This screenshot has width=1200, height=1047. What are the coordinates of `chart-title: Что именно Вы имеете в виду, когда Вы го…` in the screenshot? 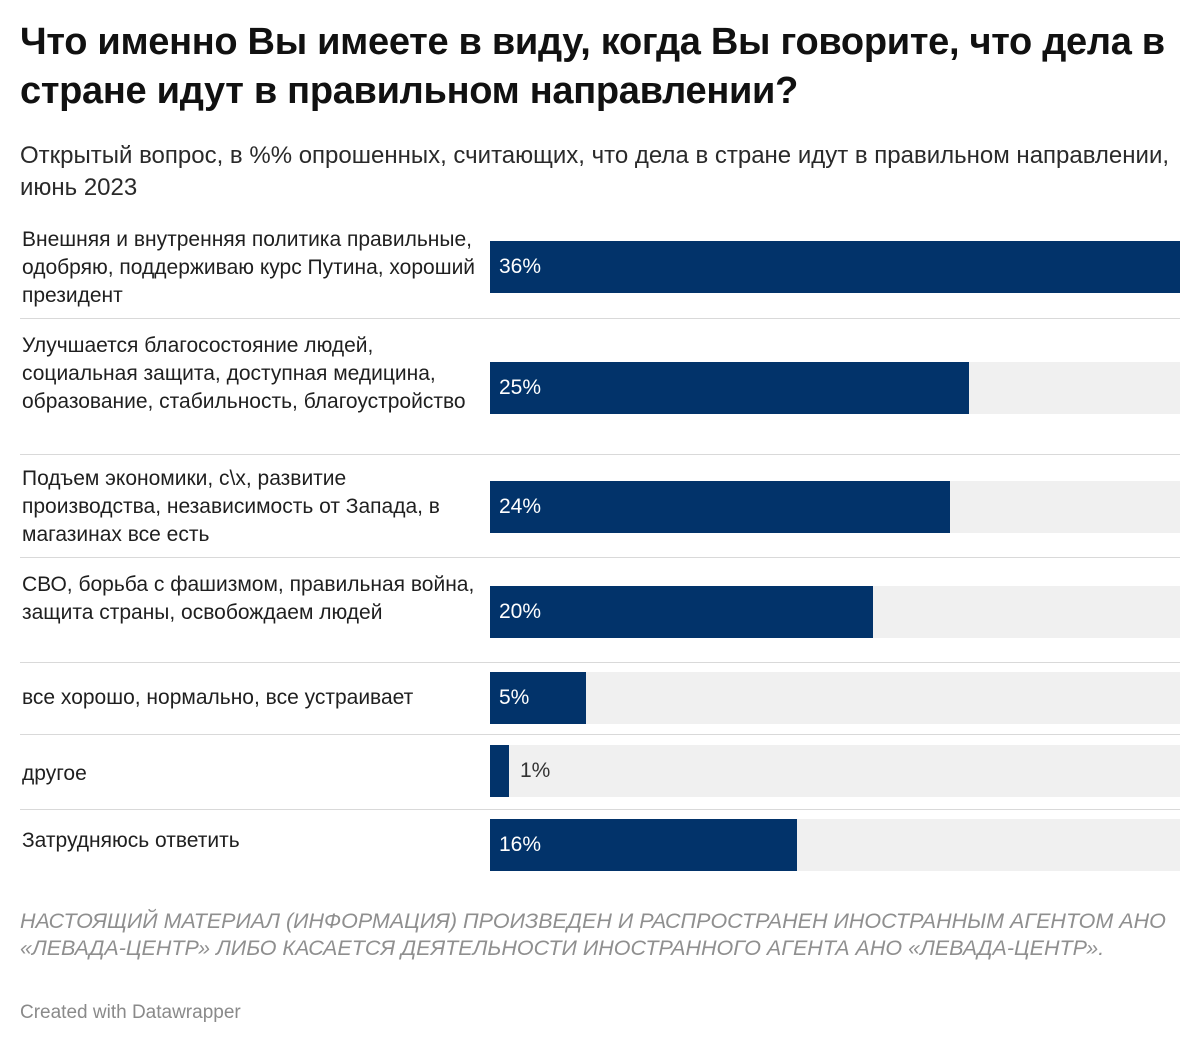 It's located at (592, 66).